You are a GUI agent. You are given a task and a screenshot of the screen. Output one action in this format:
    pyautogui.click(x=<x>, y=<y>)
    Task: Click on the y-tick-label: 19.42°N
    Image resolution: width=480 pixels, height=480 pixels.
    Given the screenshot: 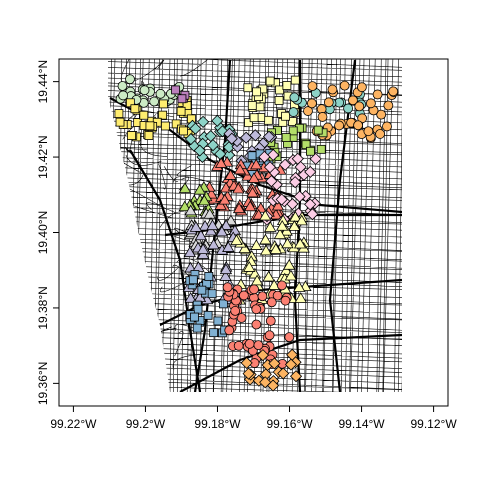 What is the action you would take?
    pyautogui.click(x=43, y=157)
    